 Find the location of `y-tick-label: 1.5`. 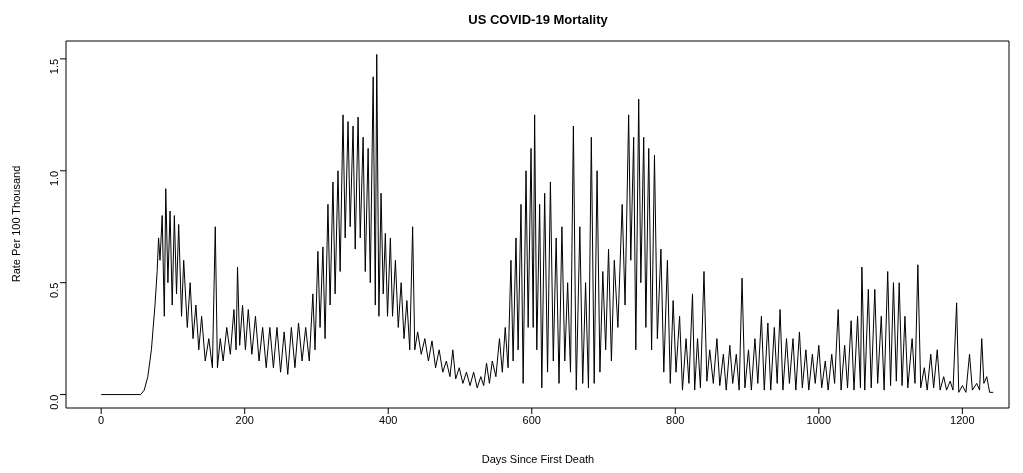

y-tick-label: 1.5 is located at coordinates (53, 66).